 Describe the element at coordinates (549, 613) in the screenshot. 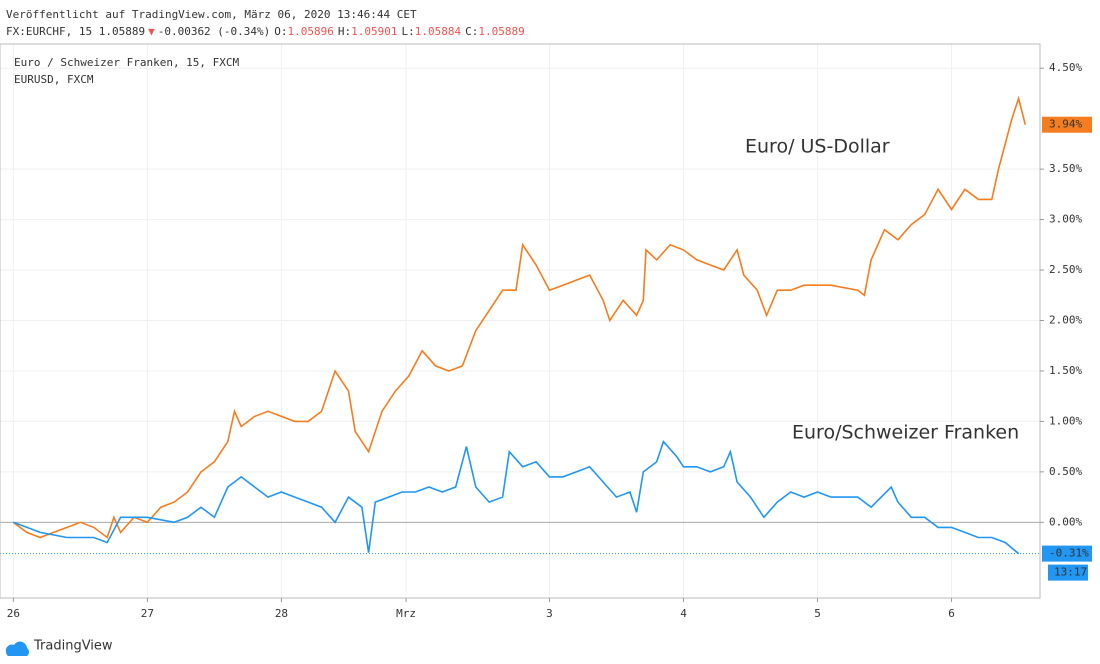

I see `x-tick-label: 3` at that location.